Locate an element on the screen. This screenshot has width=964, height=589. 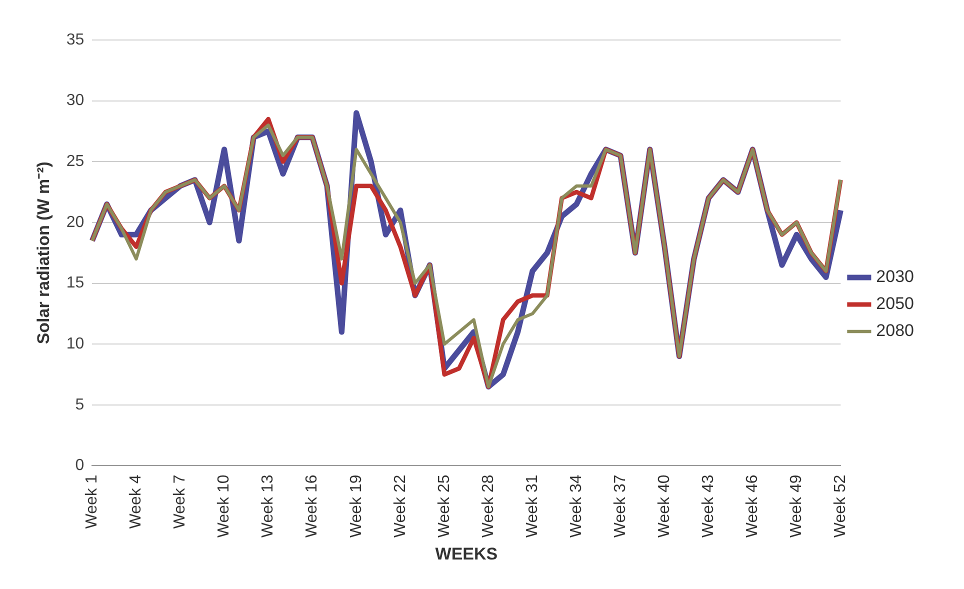
x-tick-label: Week 10 is located at coordinates (224, 506).